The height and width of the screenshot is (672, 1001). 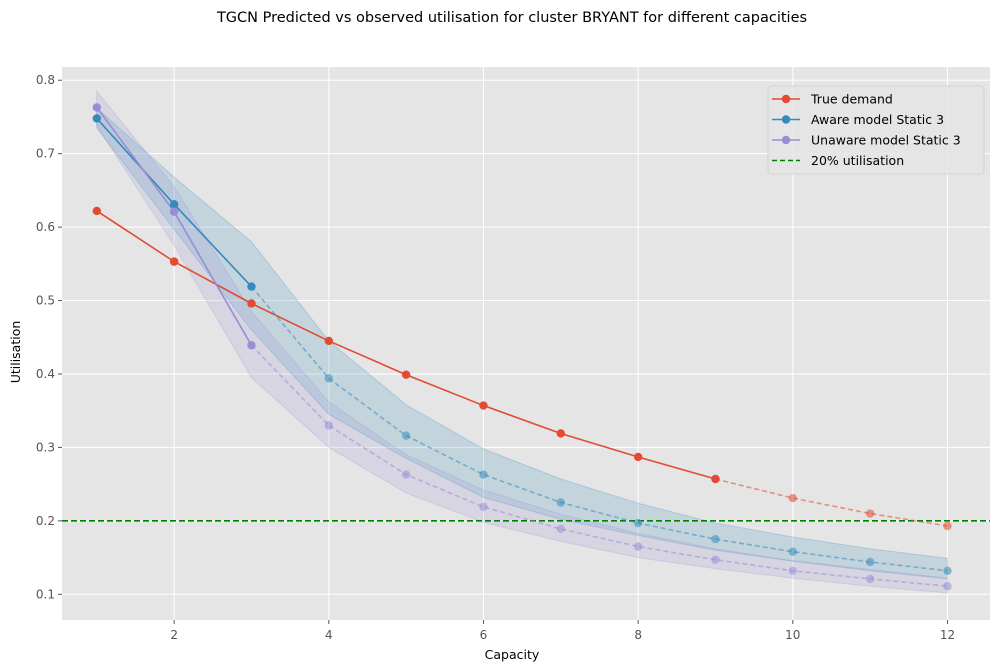 I want to click on legend-entry-label: 20% utilisation, so click(x=857, y=160).